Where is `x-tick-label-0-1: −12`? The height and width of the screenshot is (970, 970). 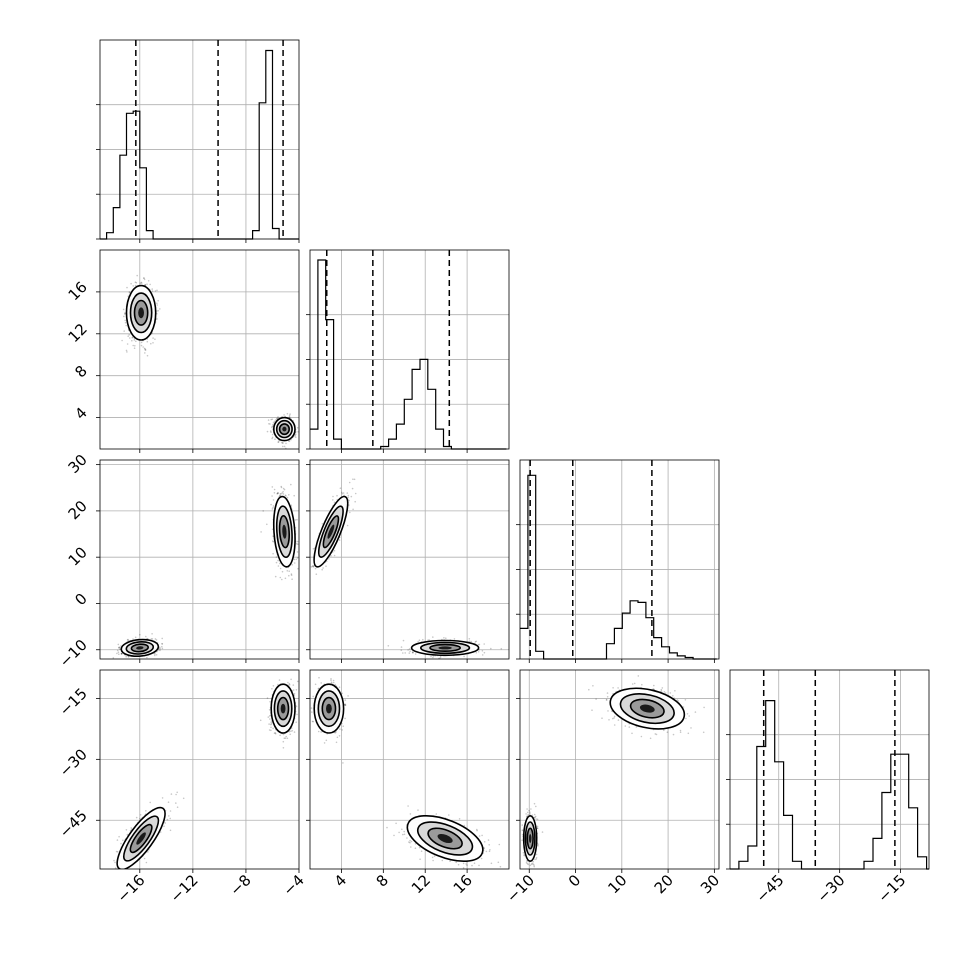
x-tick-label-0-1: −12 is located at coordinates (184, 888).